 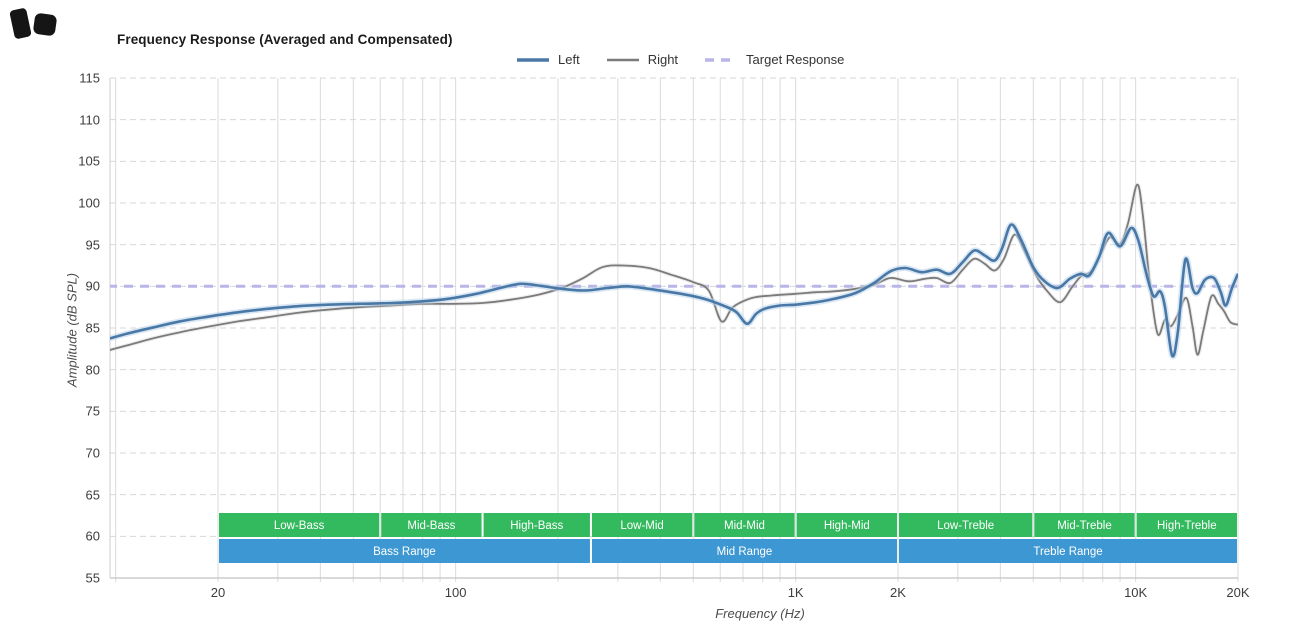 What do you see at coordinates (795, 592) in the screenshot?
I see `x-tick-label: 1K` at bounding box center [795, 592].